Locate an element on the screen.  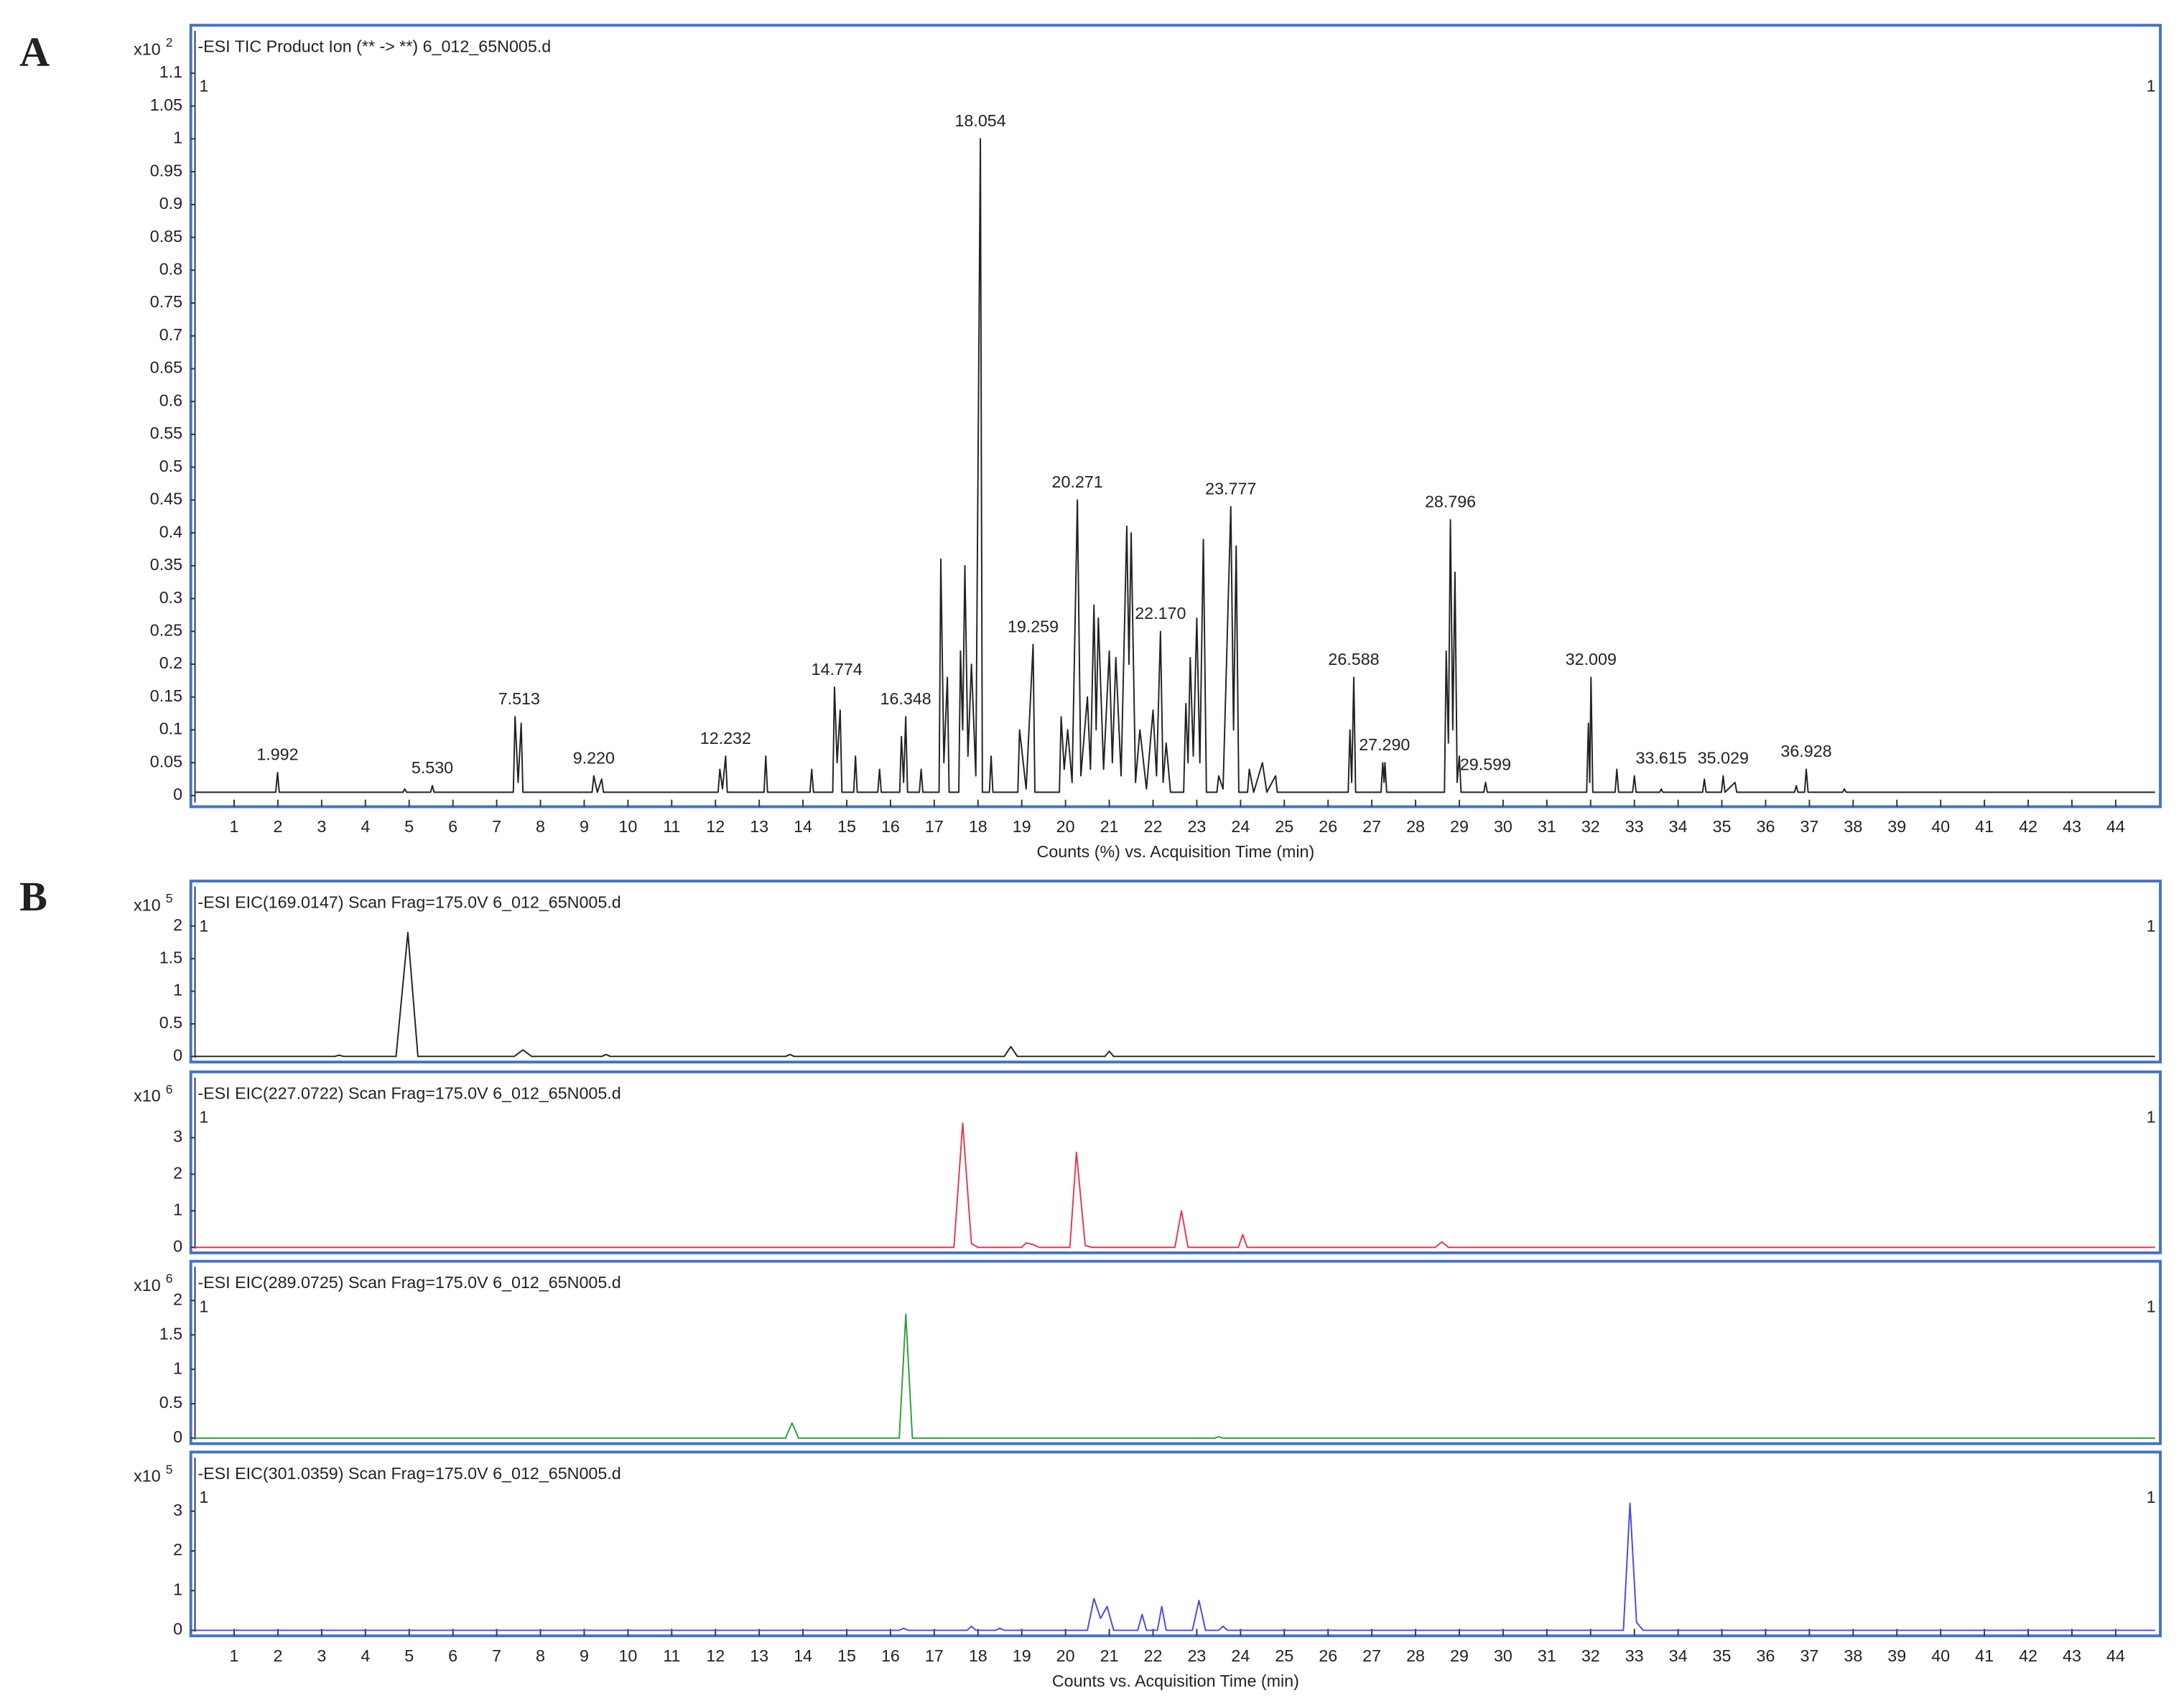
x-tick-label: 30 is located at coordinates (1503, 1655).